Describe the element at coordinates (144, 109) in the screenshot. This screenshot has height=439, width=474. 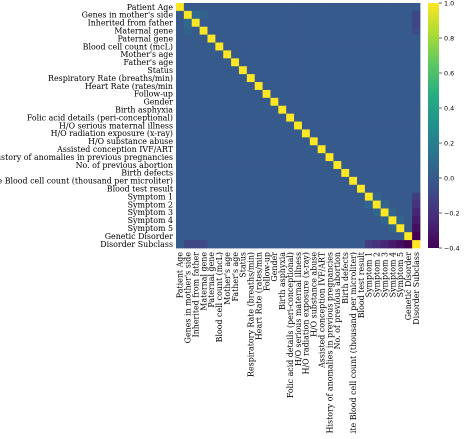
I see `row-label-birth-asphyxia: Birth asphyxia` at that location.